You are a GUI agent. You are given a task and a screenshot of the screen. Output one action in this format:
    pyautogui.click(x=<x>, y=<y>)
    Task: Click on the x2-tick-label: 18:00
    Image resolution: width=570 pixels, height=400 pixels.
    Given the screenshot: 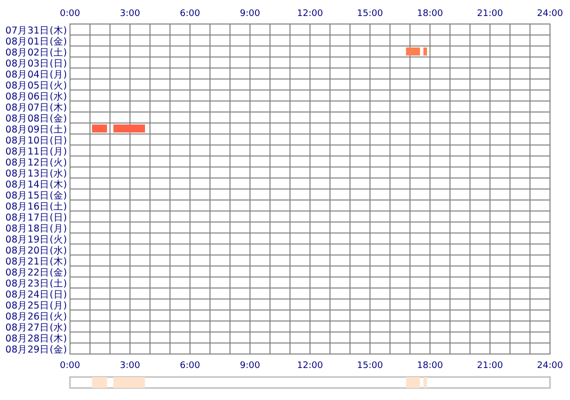 What is the action you would take?
    pyautogui.click(x=430, y=14)
    